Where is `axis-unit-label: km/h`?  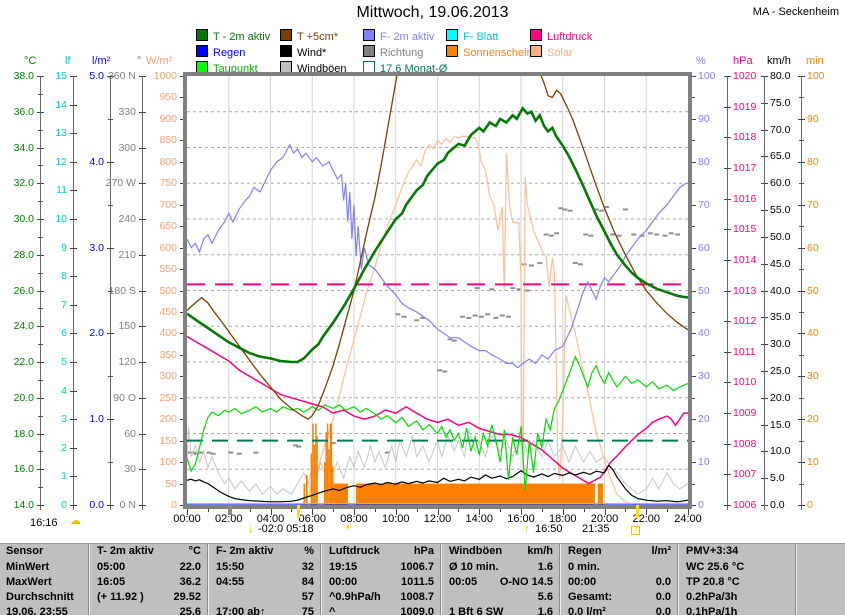 axis-unit-label: km/h is located at coordinates (779, 61).